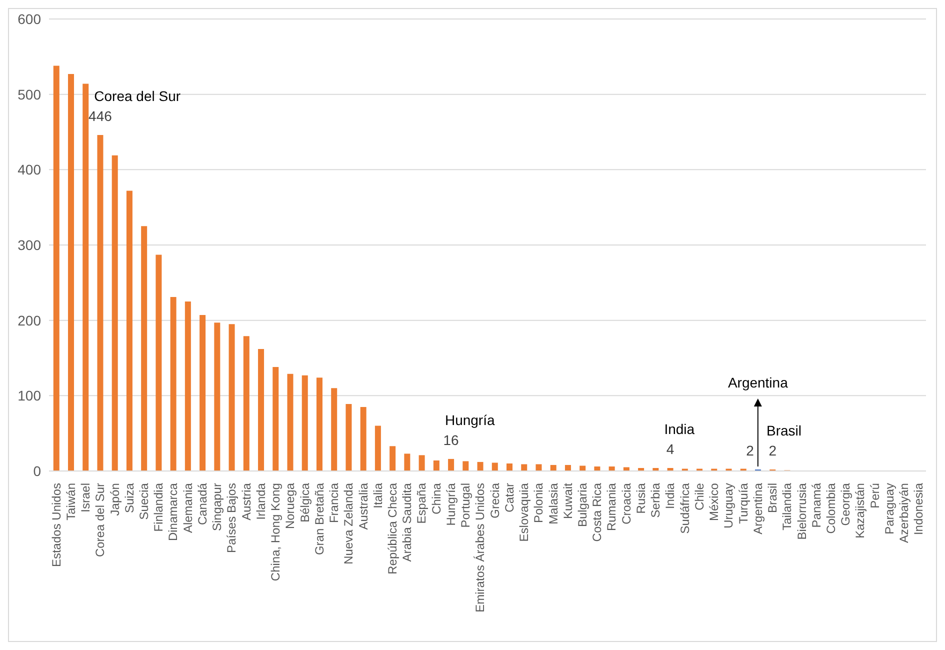  I want to click on x-tick-label: Panamá, so click(816, 505).